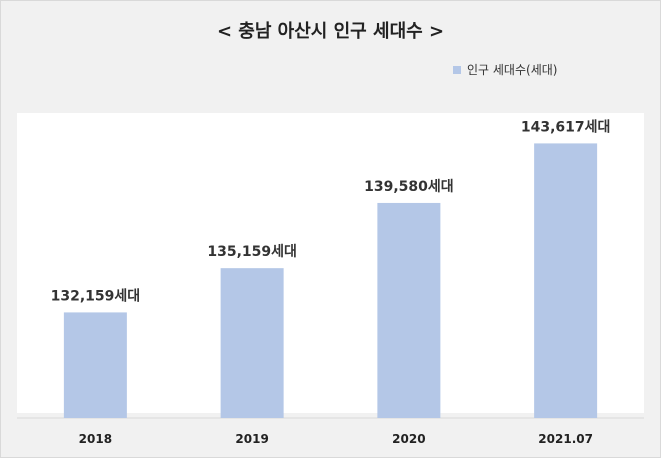 The width and height of the screenshot is (661, 458). What do you see at coordinates (409, 187) in the screenshot?
I see `data-label-2: 139,580세대` at bounding box center [409, 187].